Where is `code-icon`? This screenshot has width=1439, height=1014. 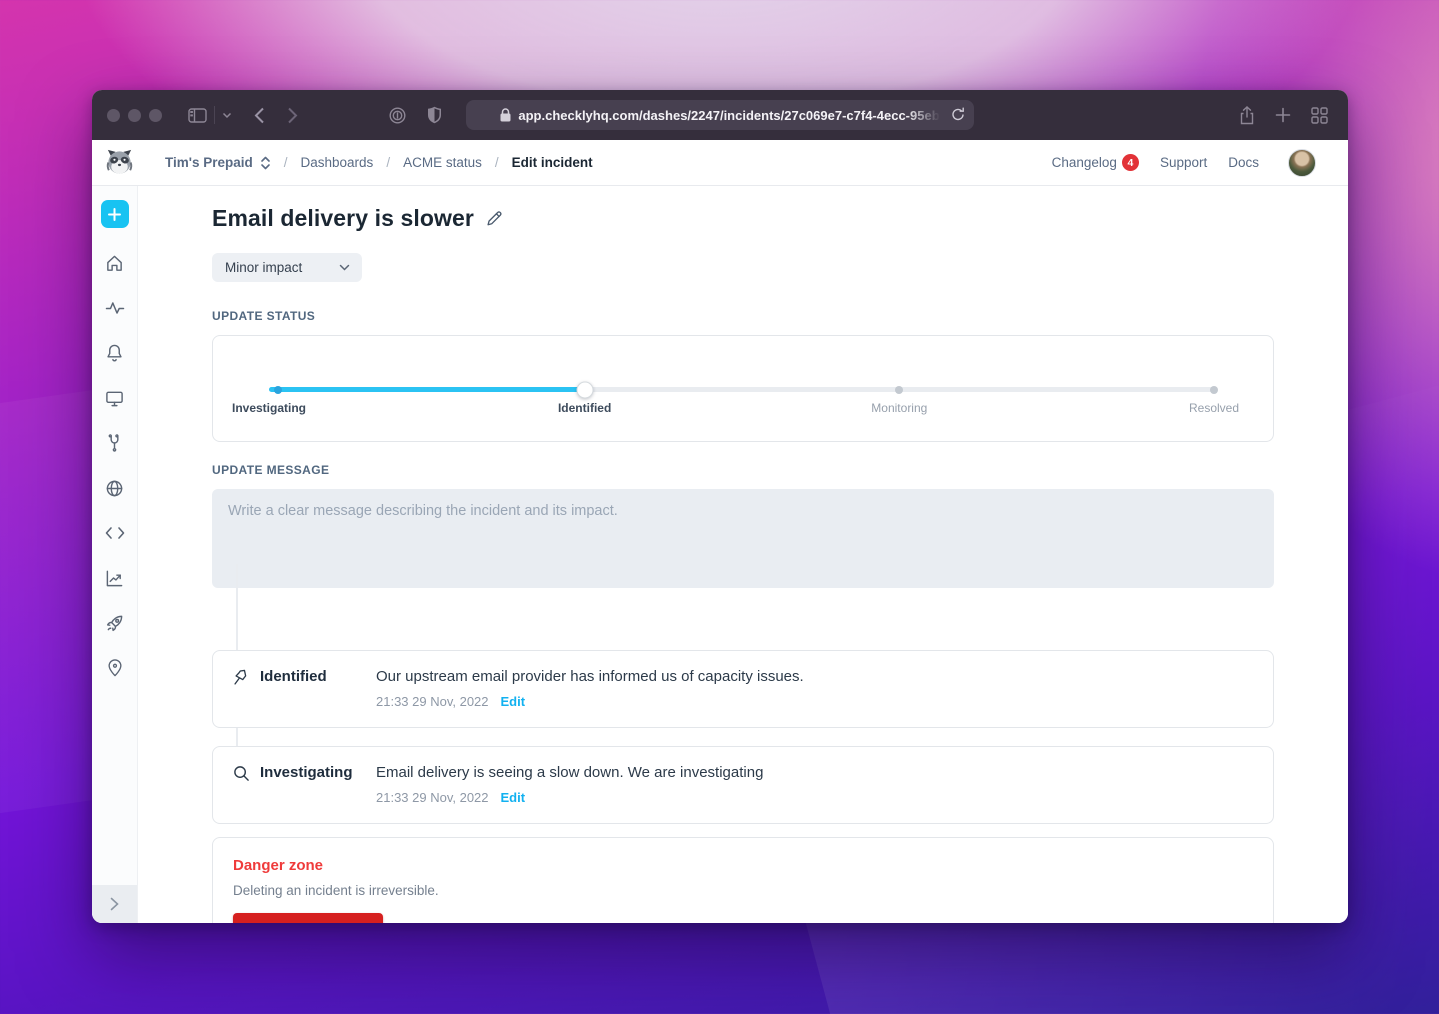 code-icon is located at coordinates (114, 533).